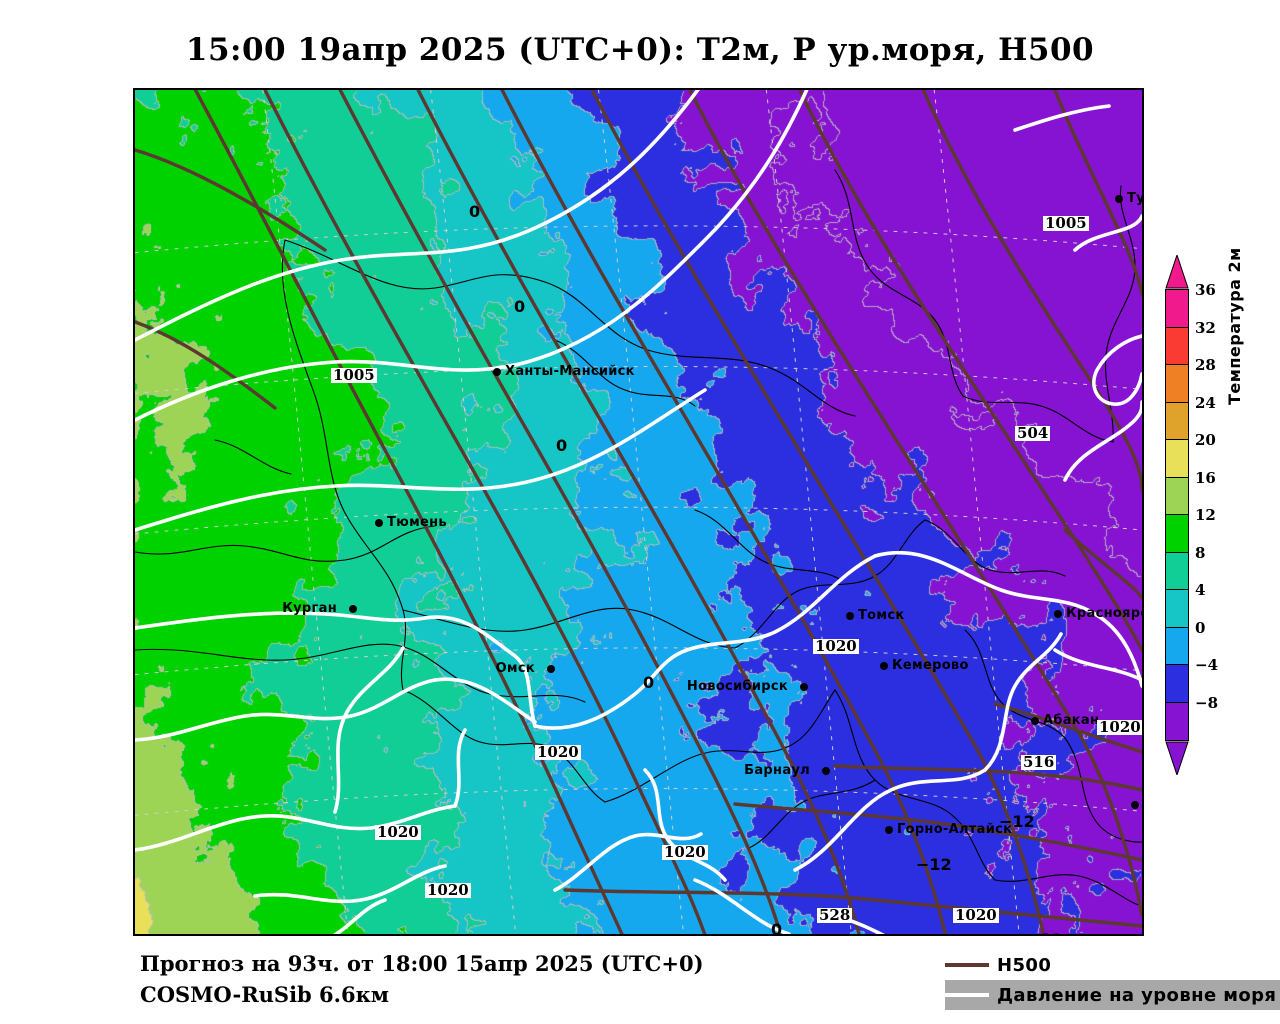 This screenshot has height=1024, width=1280. What do you see at coordinates (1137, 995) in the screenshot?
I see `legend-label: Давление на уровне моря` at bounding box center [1137, 995].